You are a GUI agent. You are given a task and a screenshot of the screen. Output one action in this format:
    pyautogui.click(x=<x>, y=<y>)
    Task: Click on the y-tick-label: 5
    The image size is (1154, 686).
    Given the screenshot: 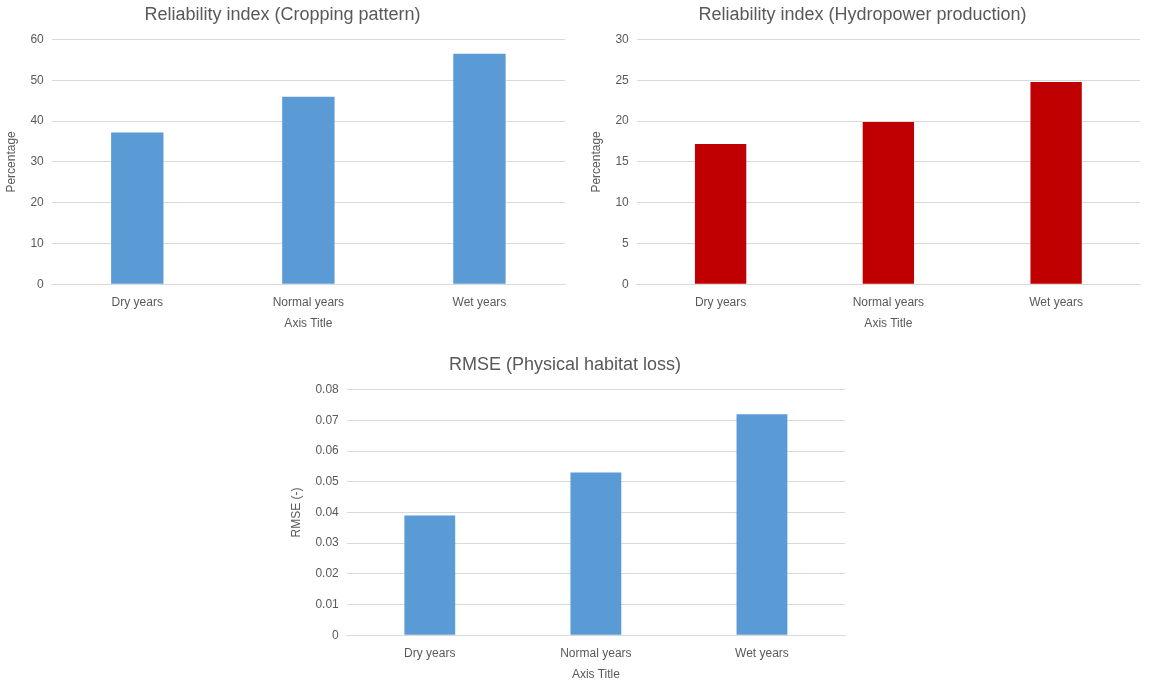 What is the action you would take?
    pyautogui.click(x=626, y=242)
    